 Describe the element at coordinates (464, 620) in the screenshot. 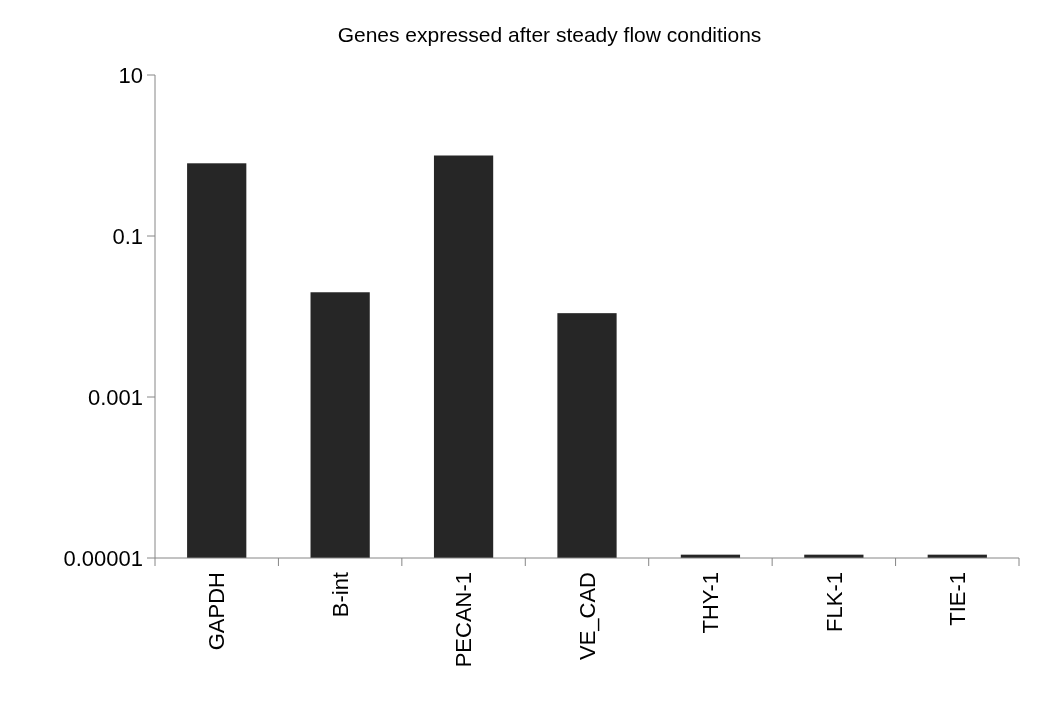

I see `x-tick-label: PECAN-1` at that location.